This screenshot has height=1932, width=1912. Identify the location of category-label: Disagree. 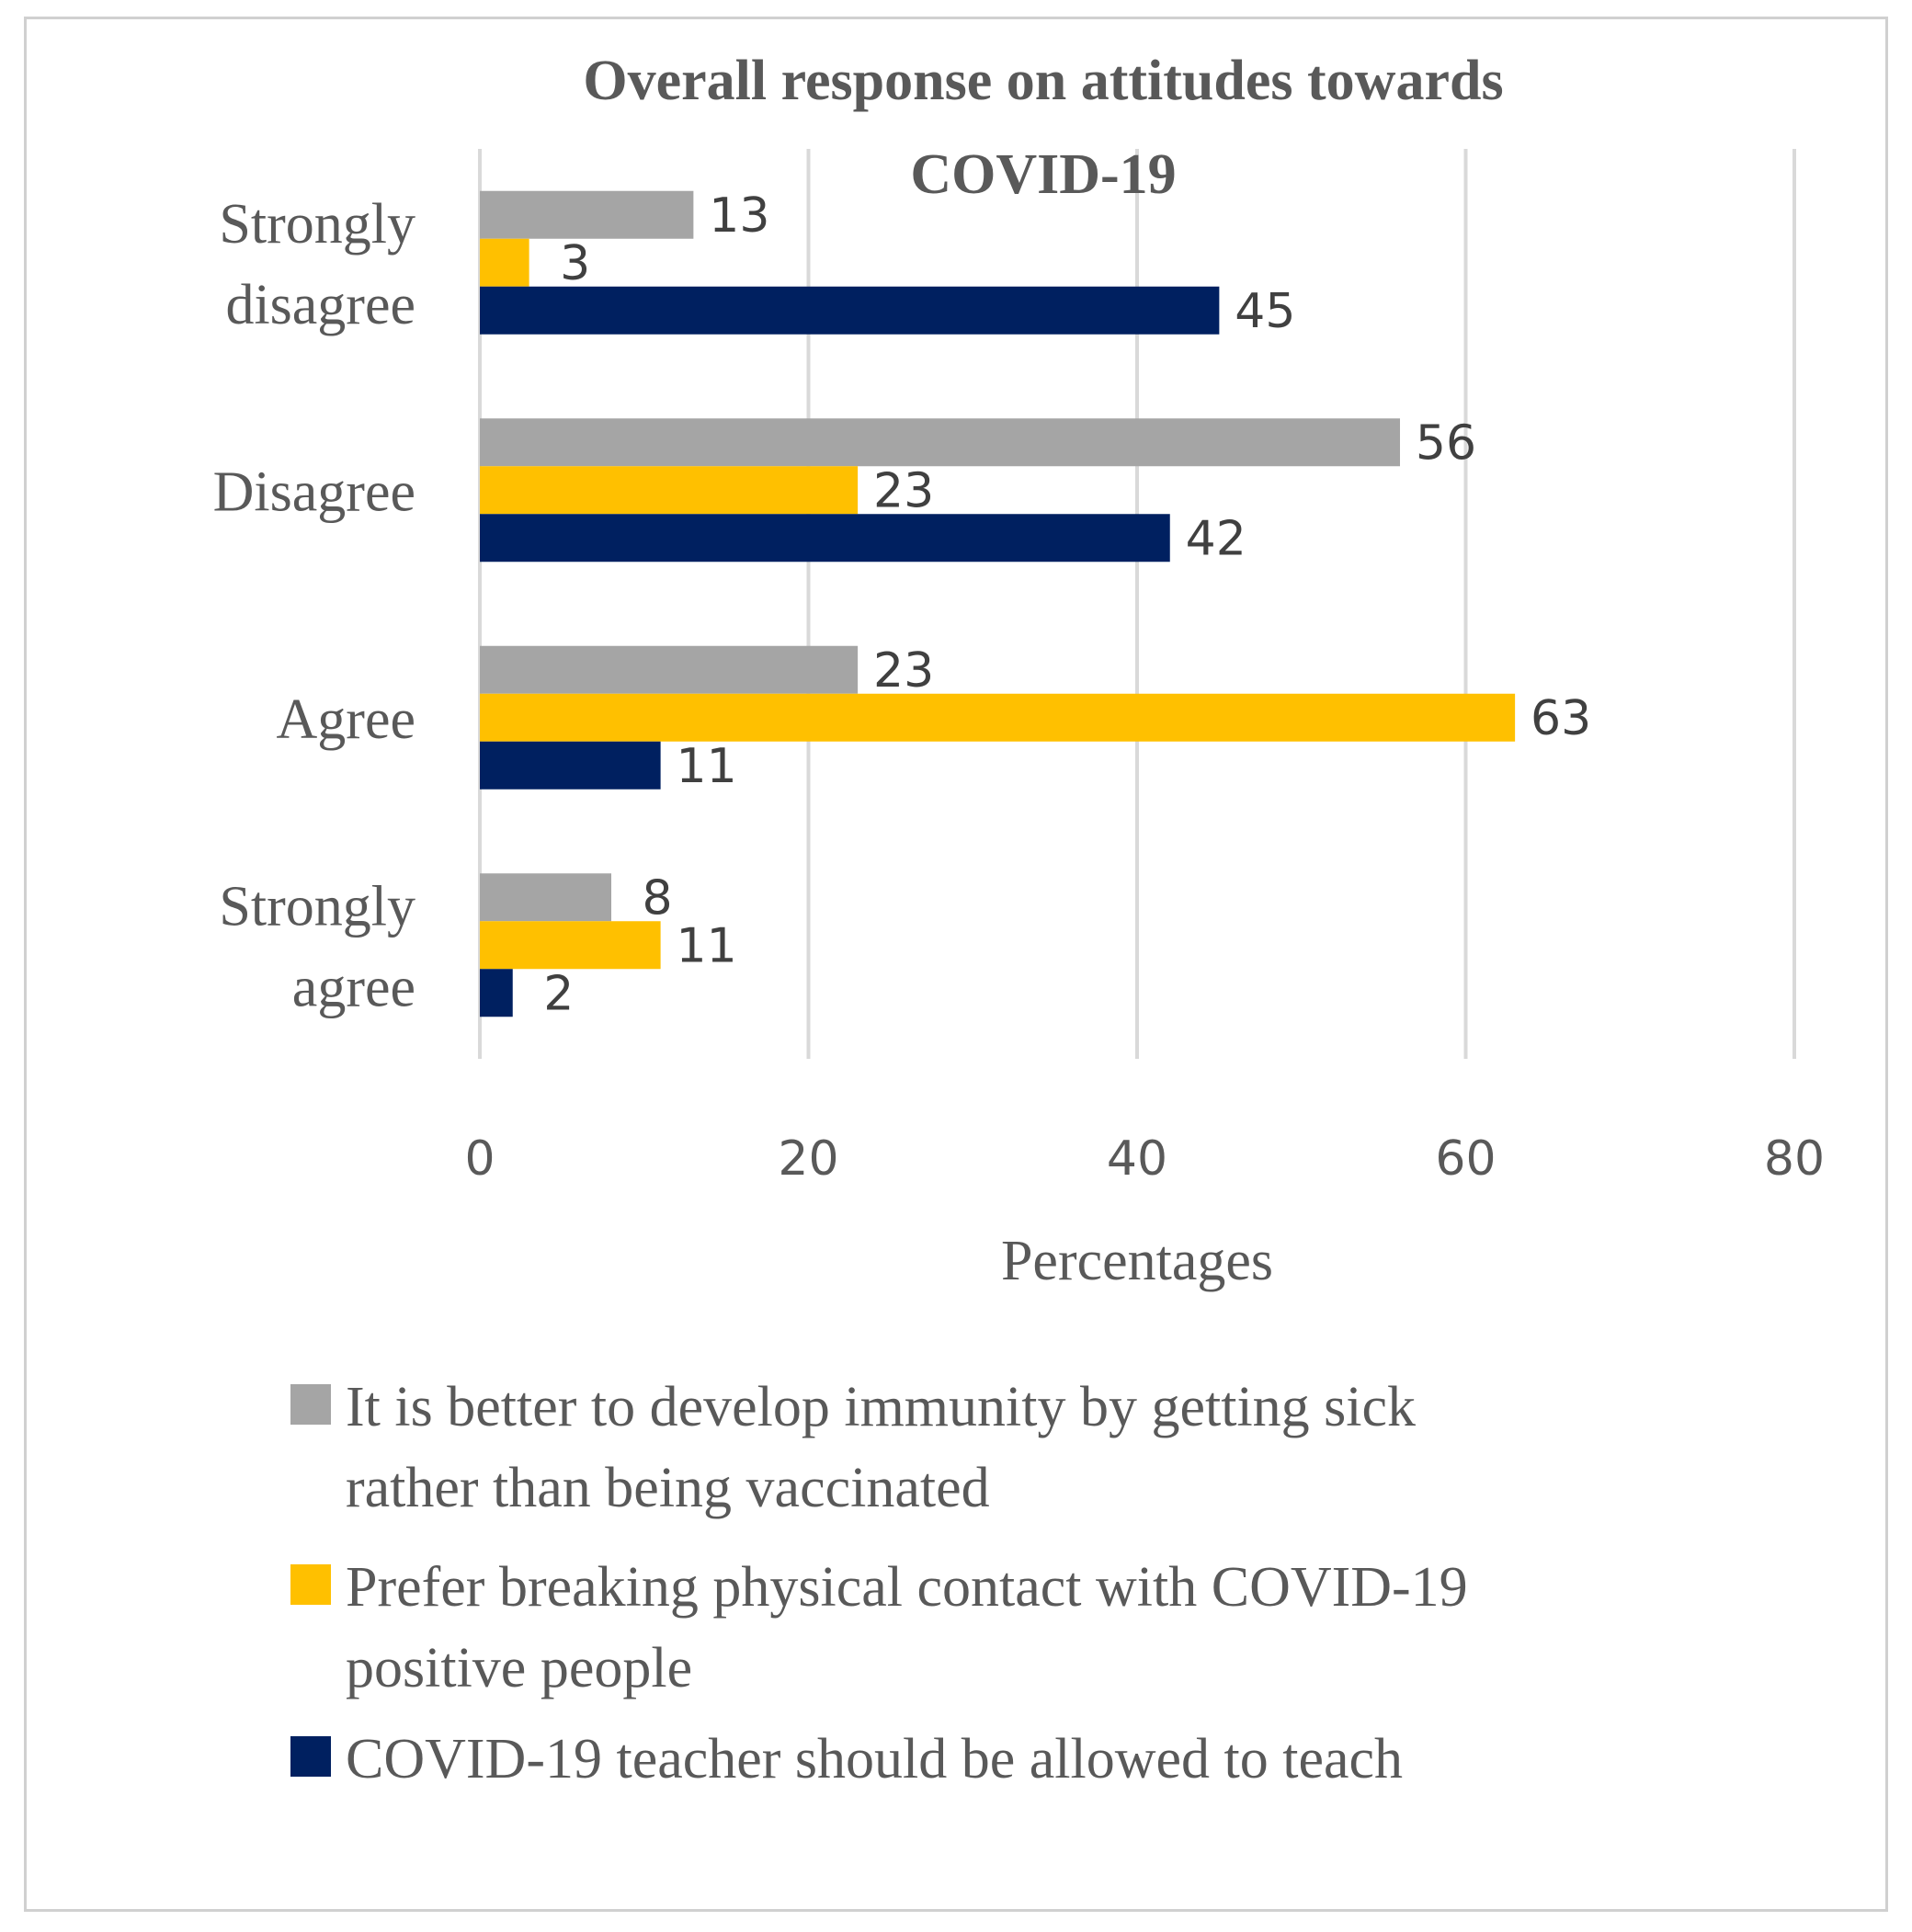
(314, 492).